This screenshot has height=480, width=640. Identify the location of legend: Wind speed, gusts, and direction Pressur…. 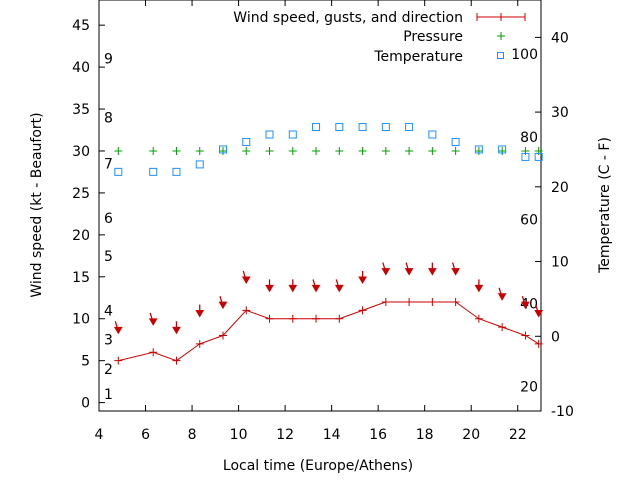
(379, 37).